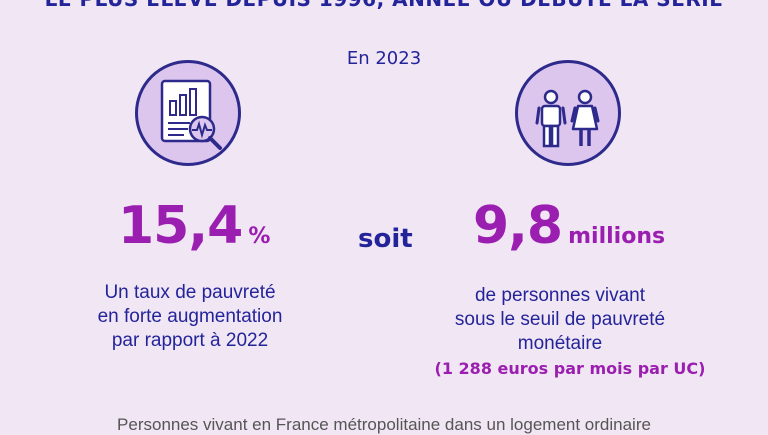 Image resolution: width=768 pixels, height=435 pixels. What do you see at coordinates (560, 295) in the screenshot?
I see `description-line: de personnes vivant` at bounding box center [560, 295].